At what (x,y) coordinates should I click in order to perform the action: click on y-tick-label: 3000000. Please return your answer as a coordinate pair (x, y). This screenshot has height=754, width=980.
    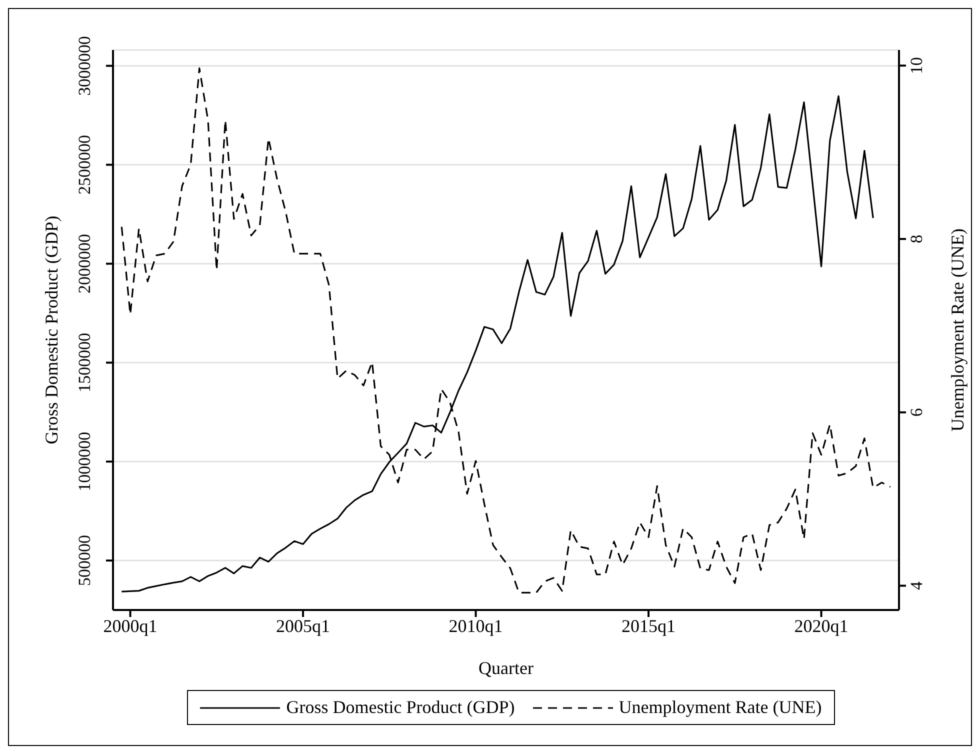
    Looking at the image, I should click on (84, 66).